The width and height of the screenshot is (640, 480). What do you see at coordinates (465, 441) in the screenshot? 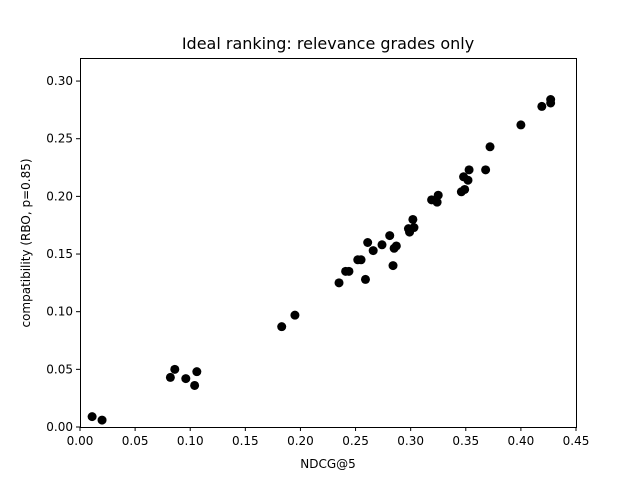
I see `x-tick-label: 0.35` at bounding box center [465, 441].